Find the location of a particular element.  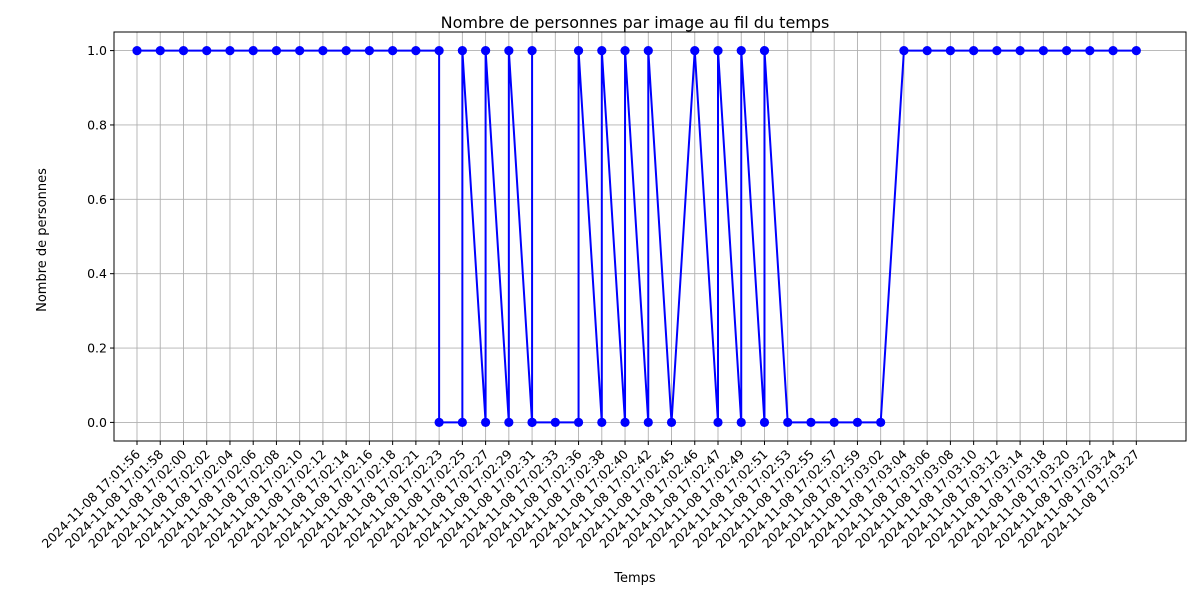

y-axis-label: Nombre de personnes is located at coordinates (42, 240).